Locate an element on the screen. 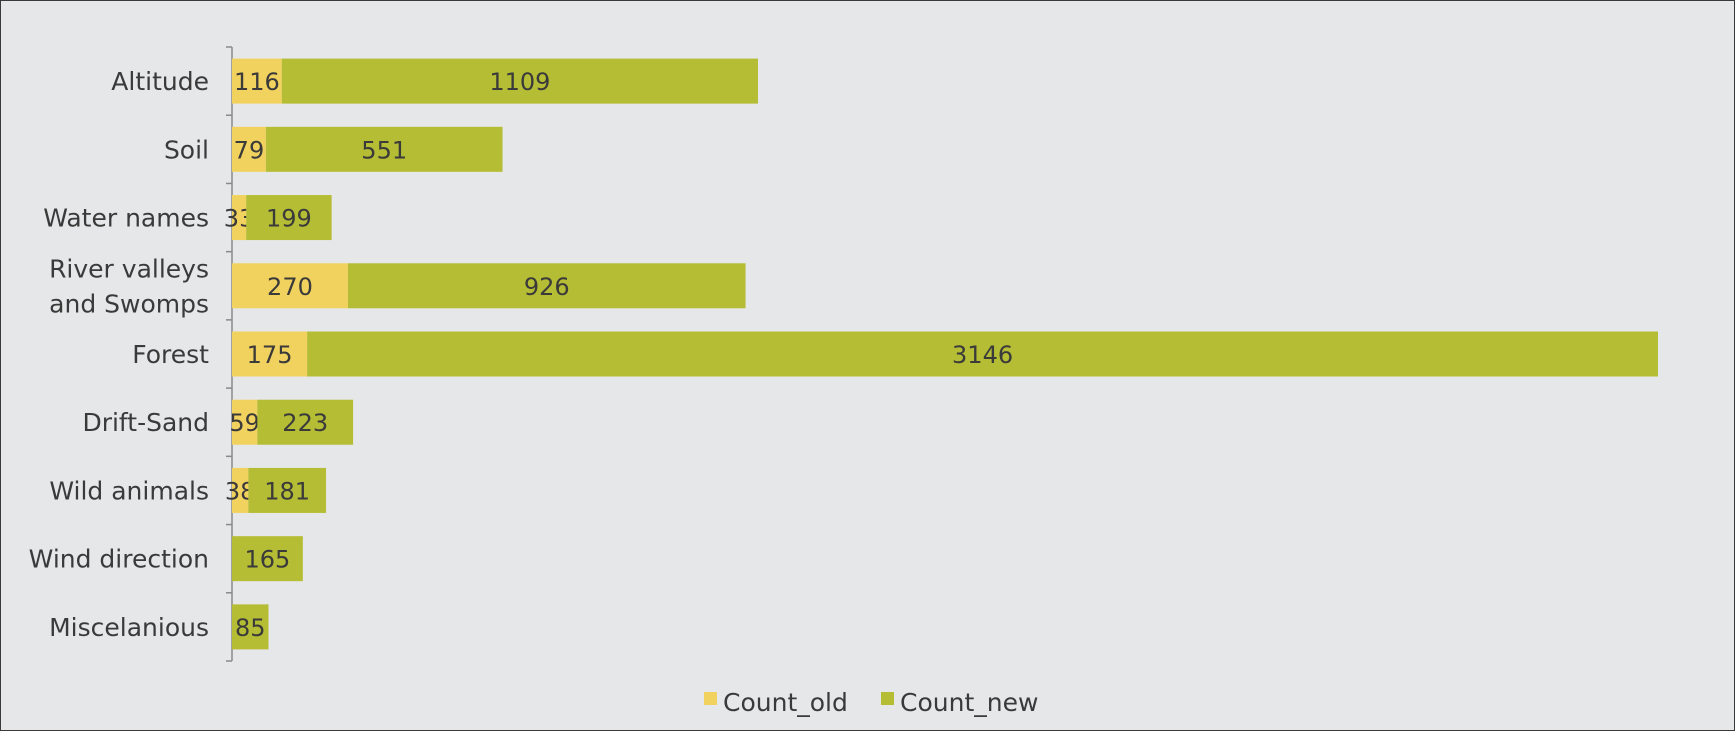 The width and height of the screenshot is (1735, 732). data-label: 223 is located at coordinates (305, 423).